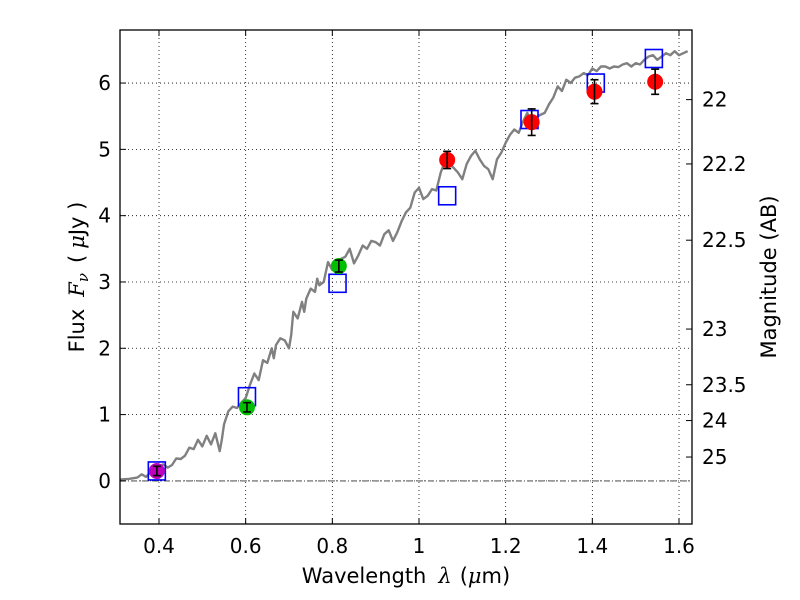  I want to click on y2-axis-title: Magnitude (AB), so click(769, 276).